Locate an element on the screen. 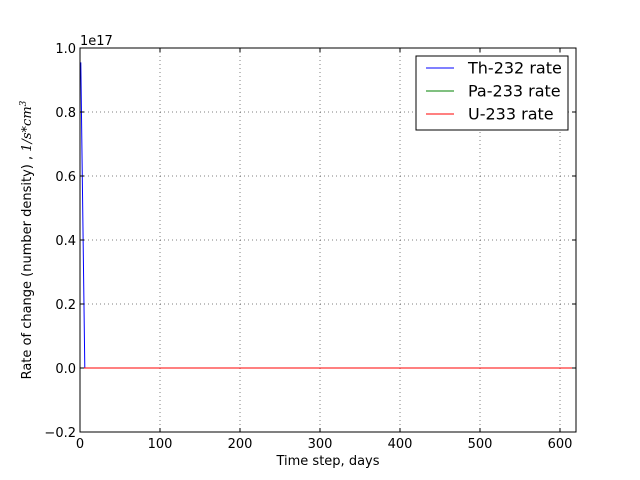 The height and width of the screenshot is (480, 640). legend: Th-232 rate Pa-233 rate U-233 rate is located at coordinates (492, 93).